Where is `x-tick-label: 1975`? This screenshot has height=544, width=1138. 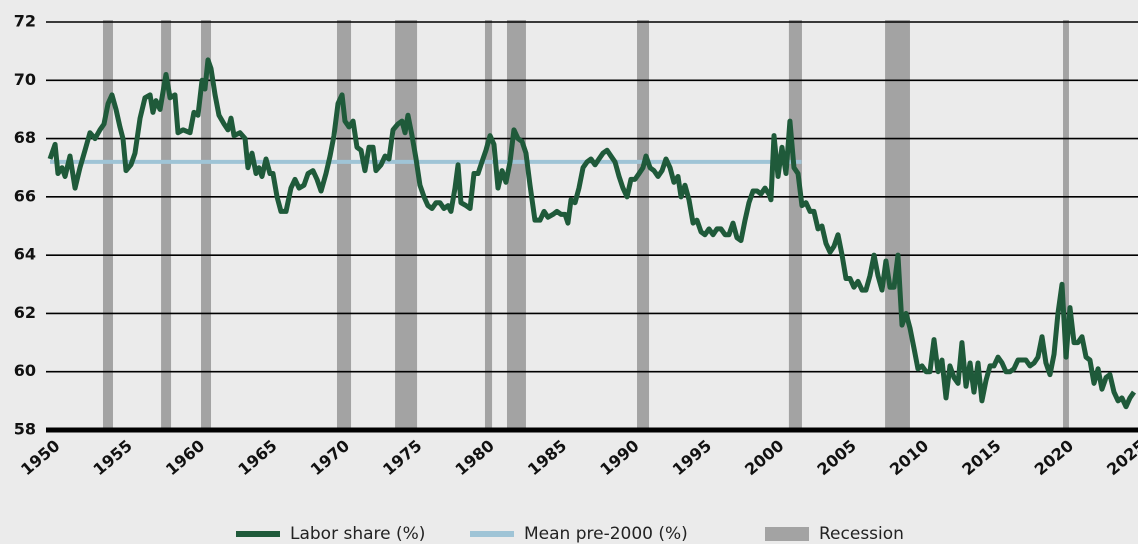 x-tick-label: 1975 is located at coordinates (402, 457).